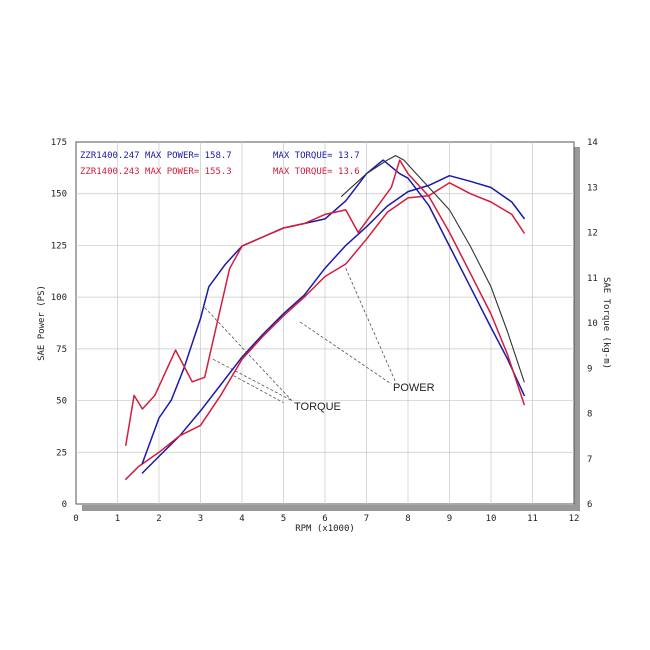  Describe the element at coordinates (156, 172) in the screenshot. I see `legend-power-243: ZZR1400.243 MAX POWER= 155.3` at that location.